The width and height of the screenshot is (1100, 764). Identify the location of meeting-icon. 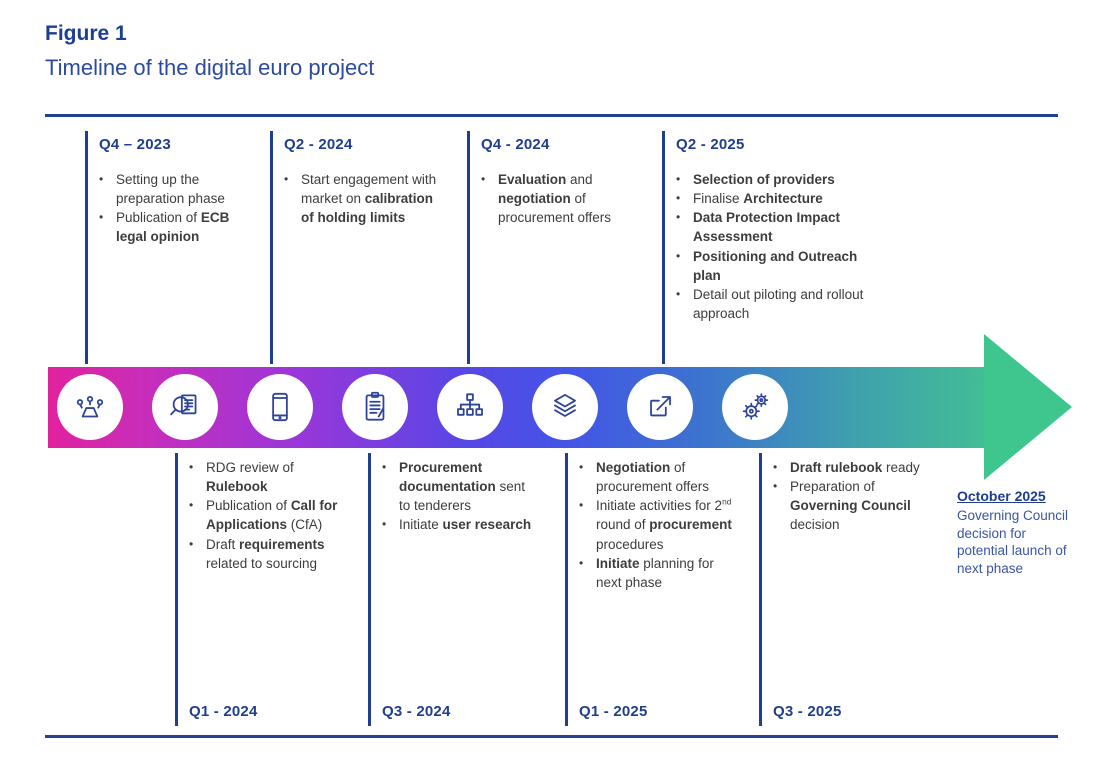
(90, 406).